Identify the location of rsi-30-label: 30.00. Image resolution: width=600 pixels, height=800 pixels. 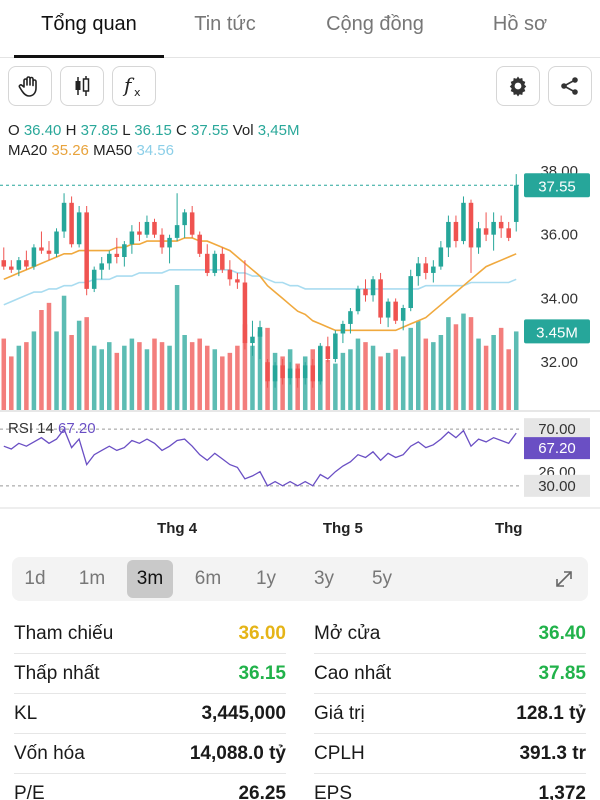
(557, 486).